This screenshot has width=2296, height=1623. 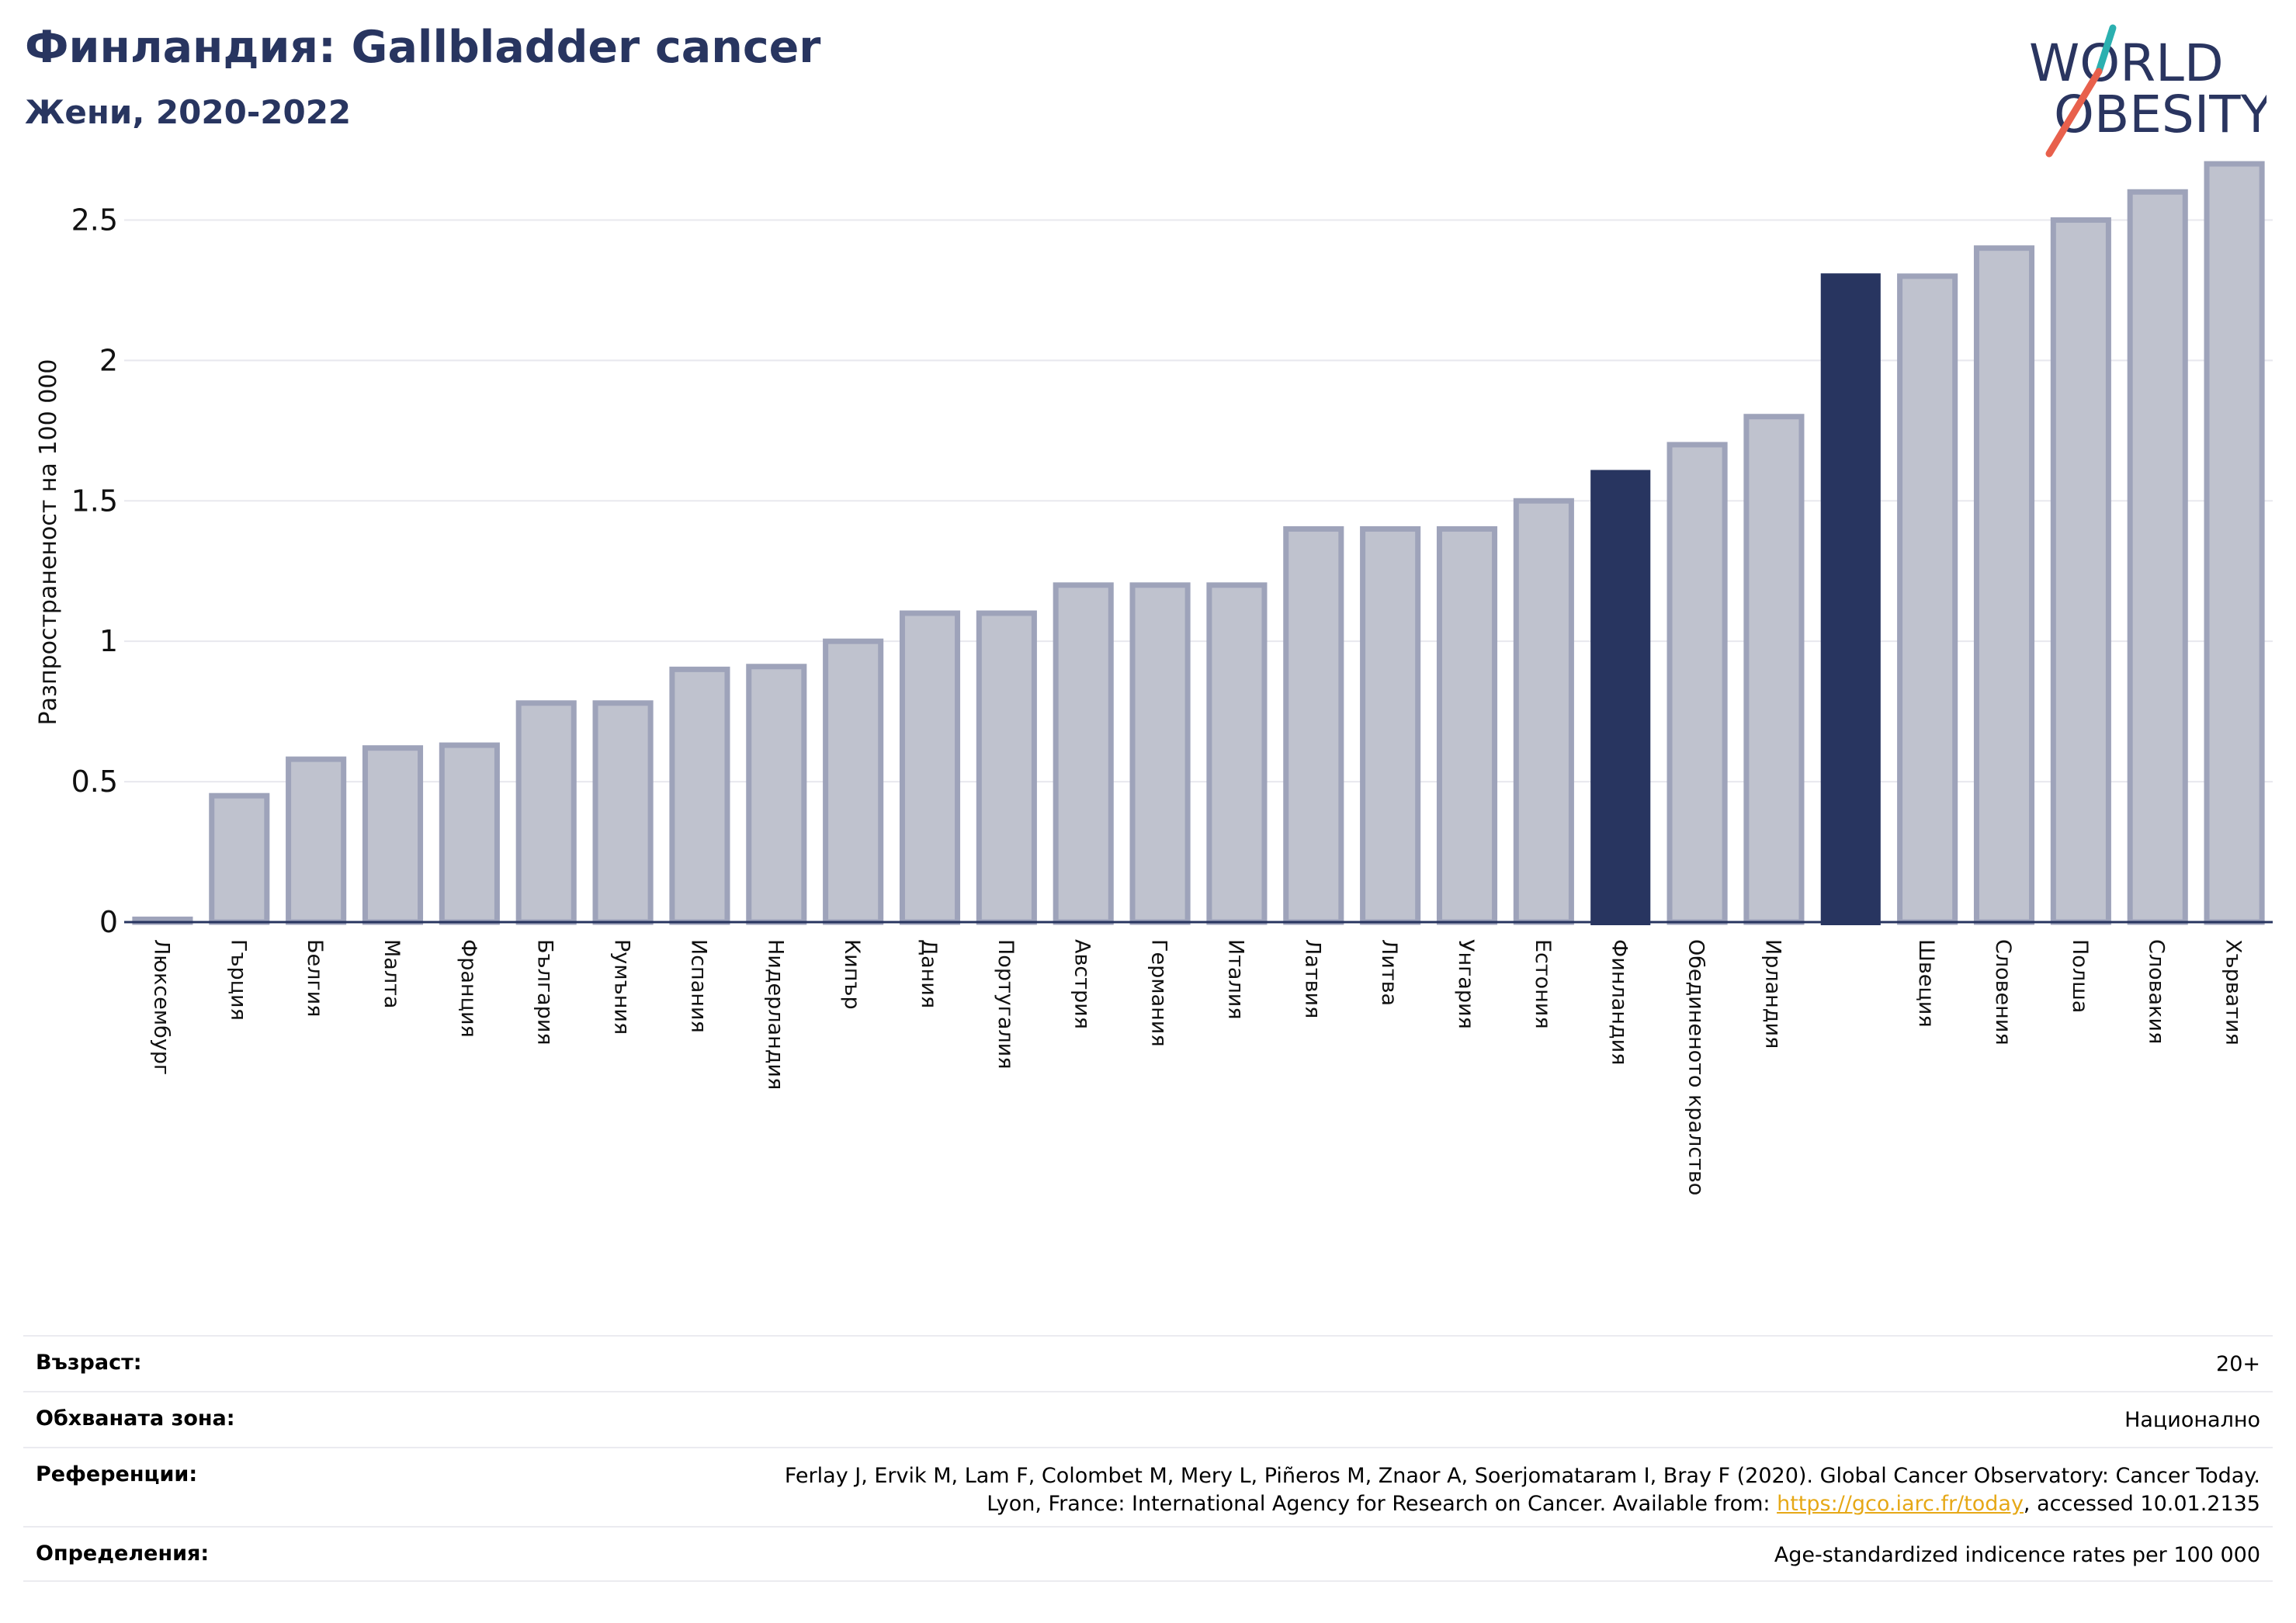 I want to click on meta-row-coverage: Обхваната зона: Национално, so click(x=1148, y=1419).